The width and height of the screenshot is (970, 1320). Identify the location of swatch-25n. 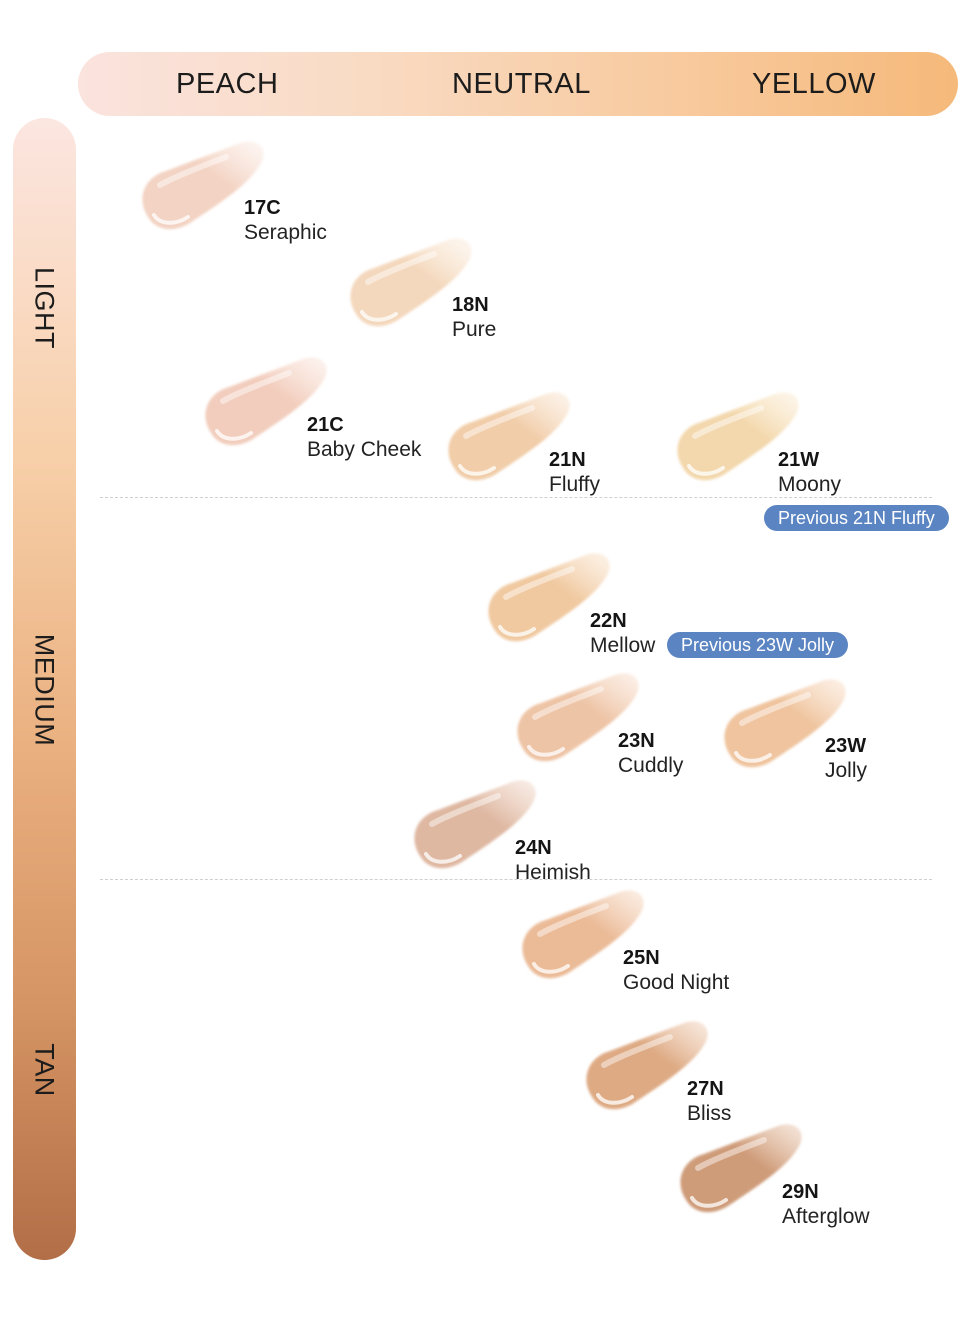
(585, 941).